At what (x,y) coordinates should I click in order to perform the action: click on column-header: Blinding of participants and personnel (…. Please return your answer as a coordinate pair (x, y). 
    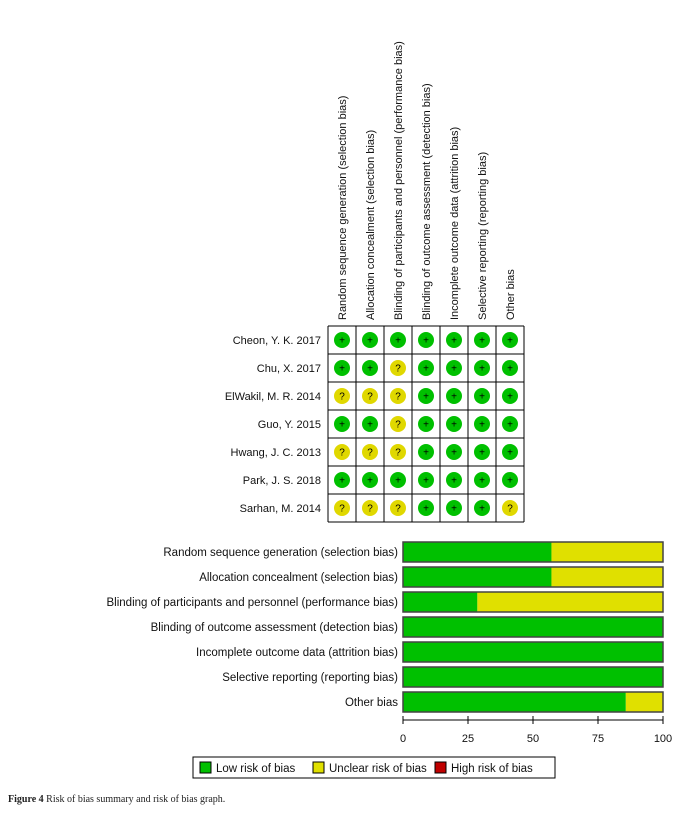
    Looking at the image, I should click on (399, 180).